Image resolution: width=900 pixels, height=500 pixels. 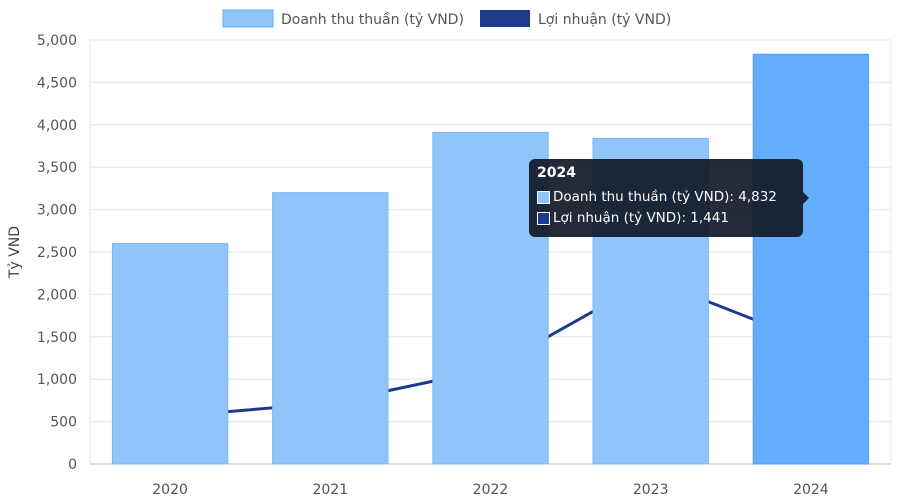 What do you see at coordinates (57, 83) in the screenshot?
I see `y-tick-label: 4,500` at bounding box center [57, 83].